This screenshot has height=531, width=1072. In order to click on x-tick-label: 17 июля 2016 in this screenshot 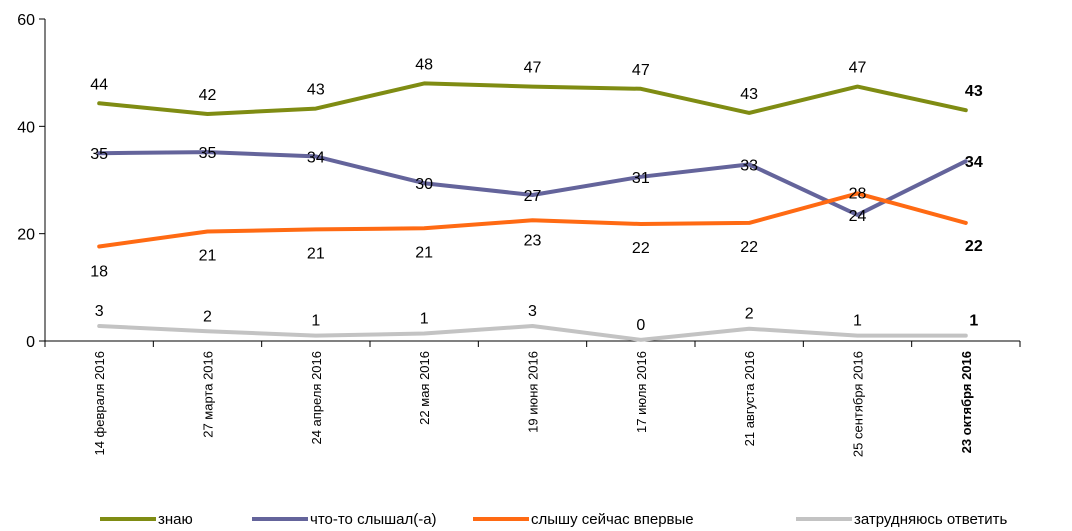, I will do `click(641, 392)`.